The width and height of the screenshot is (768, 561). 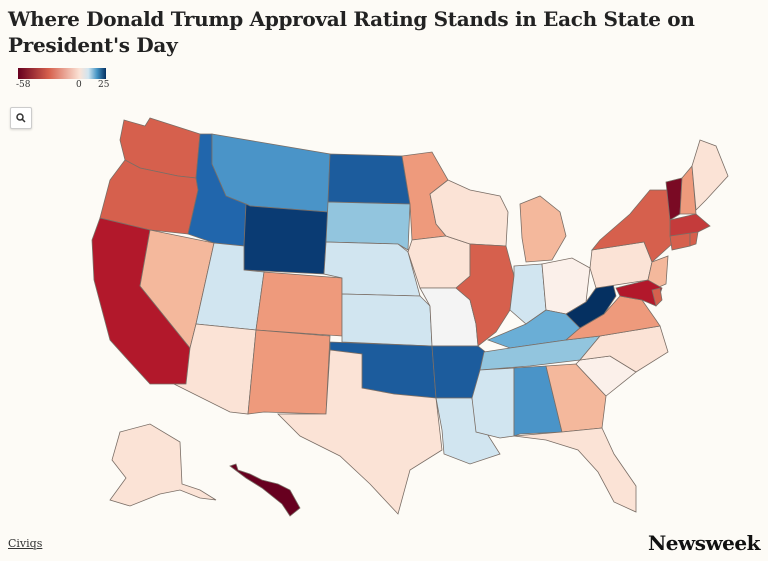 I want to click on state-nh, so click(x=688, y=189).